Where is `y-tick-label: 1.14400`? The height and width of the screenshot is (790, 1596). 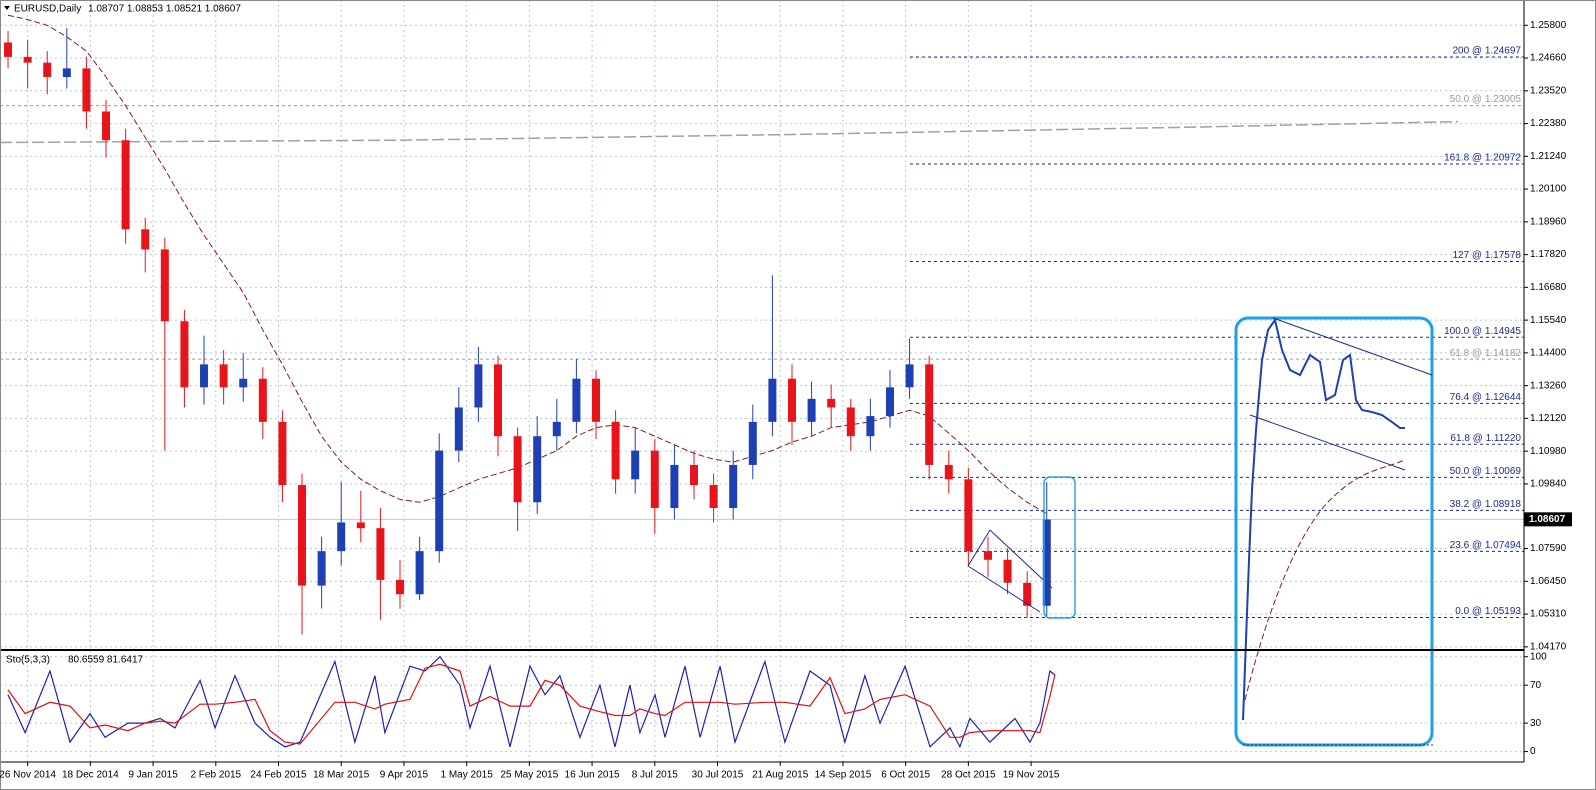 y-tick-label: 1.14400 is located at coordinates (1548, 353).